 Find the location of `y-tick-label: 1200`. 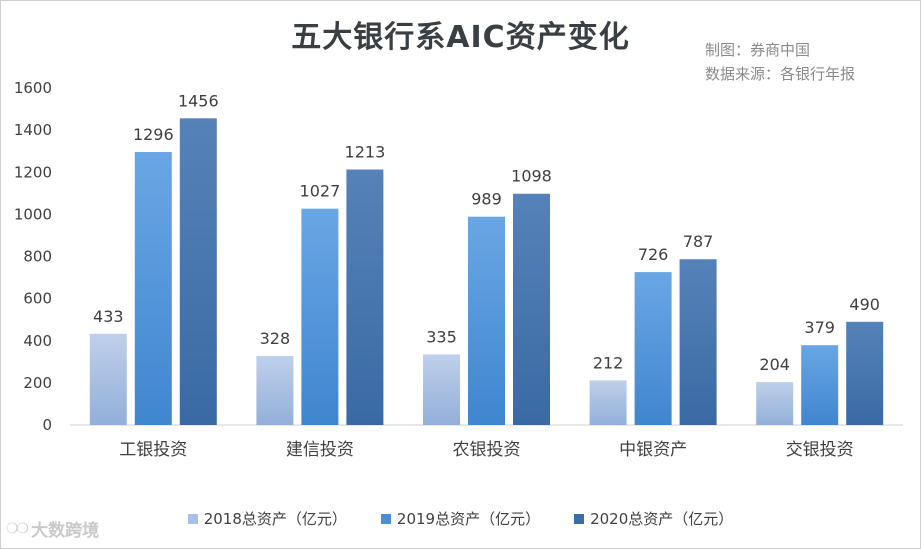

y-tick-label: 1200 is located at coordinates (33, 172).